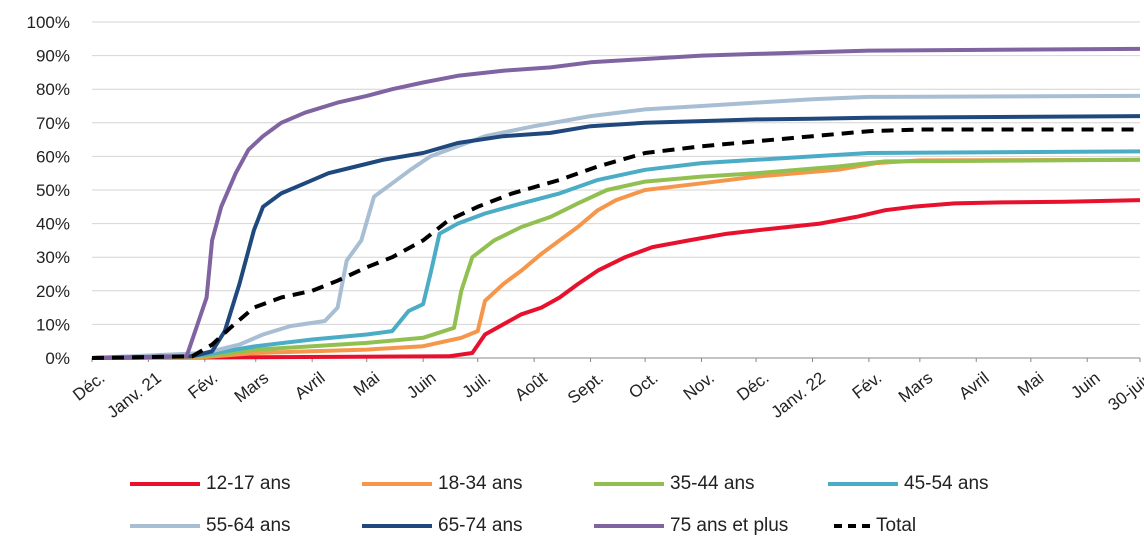 The width and height of the screenshot is (1144, 551). What do you see at coordinates (53, 123) in the screenshot?
I see `y-tick-label: 70%` at bounding box center [53, 123].